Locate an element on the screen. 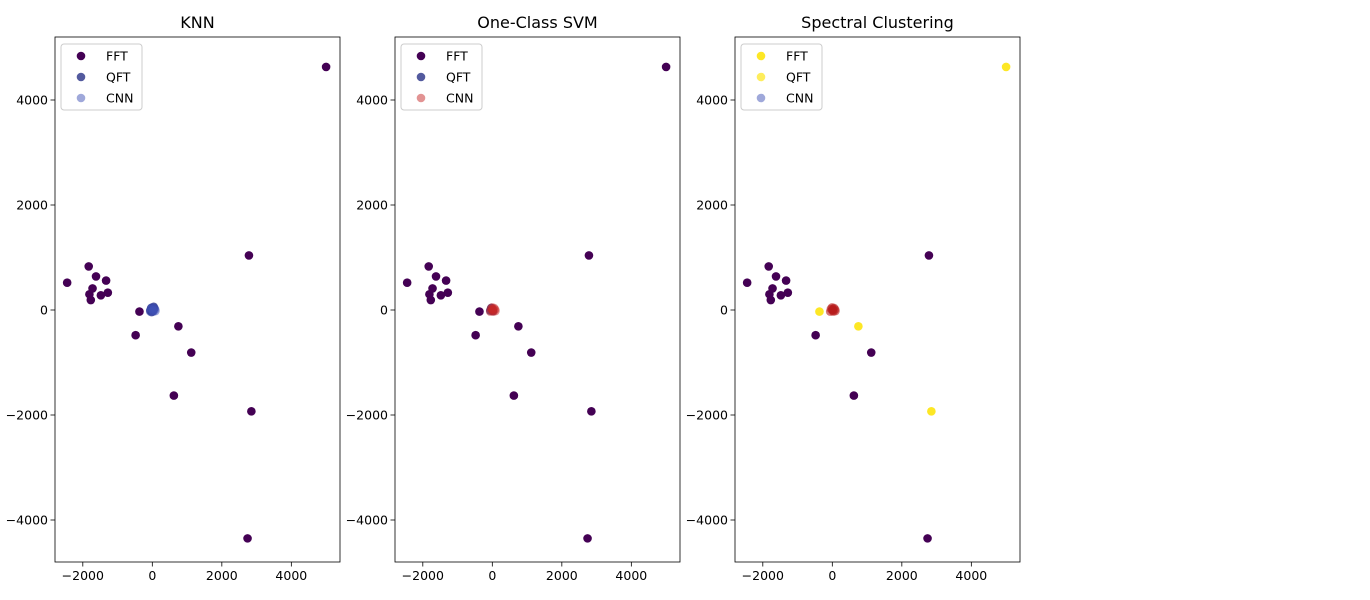 Image resolution: width=1370 pixels, height=600 pixels. chart-title: KNN is located at coordinates (197, 22).